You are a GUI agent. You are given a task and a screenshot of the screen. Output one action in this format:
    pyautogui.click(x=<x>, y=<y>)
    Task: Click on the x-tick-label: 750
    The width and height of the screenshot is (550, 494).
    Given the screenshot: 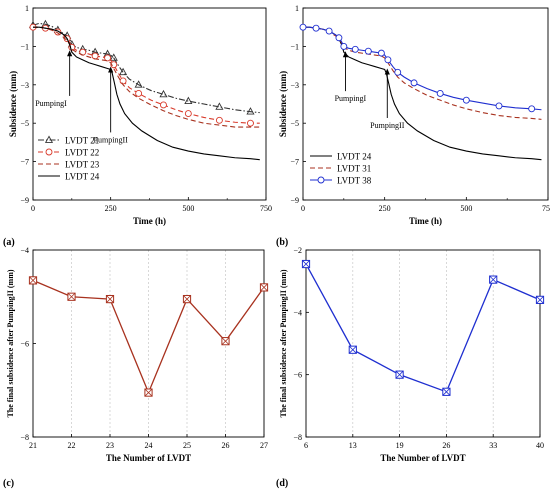 What is the action you would take?
    pyautogui.click(x=546, y=208)
    